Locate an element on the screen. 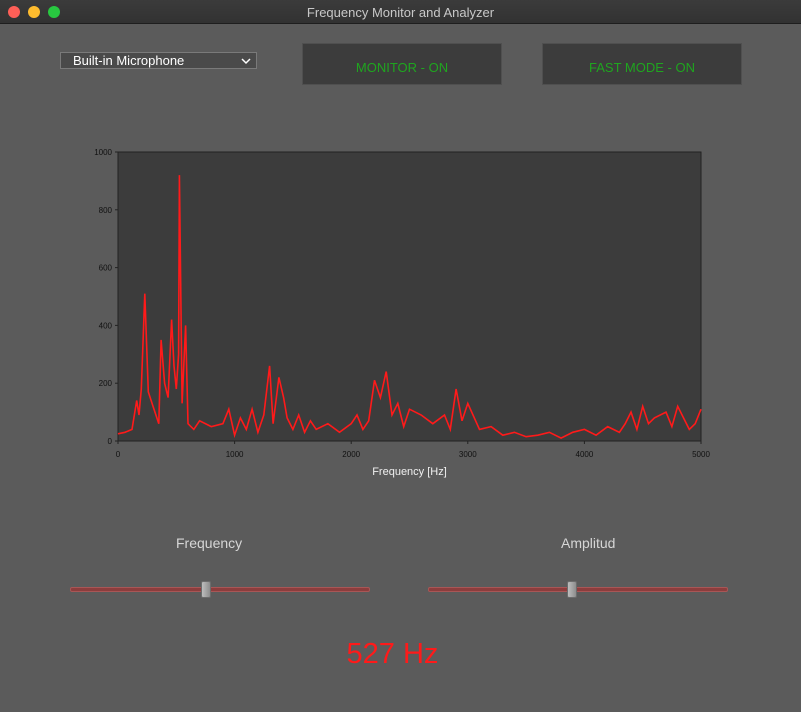 Image resolution: width=801 pixels, height=712 pixels. x-tick-label: 2000 is located at coordinates (351, 454).